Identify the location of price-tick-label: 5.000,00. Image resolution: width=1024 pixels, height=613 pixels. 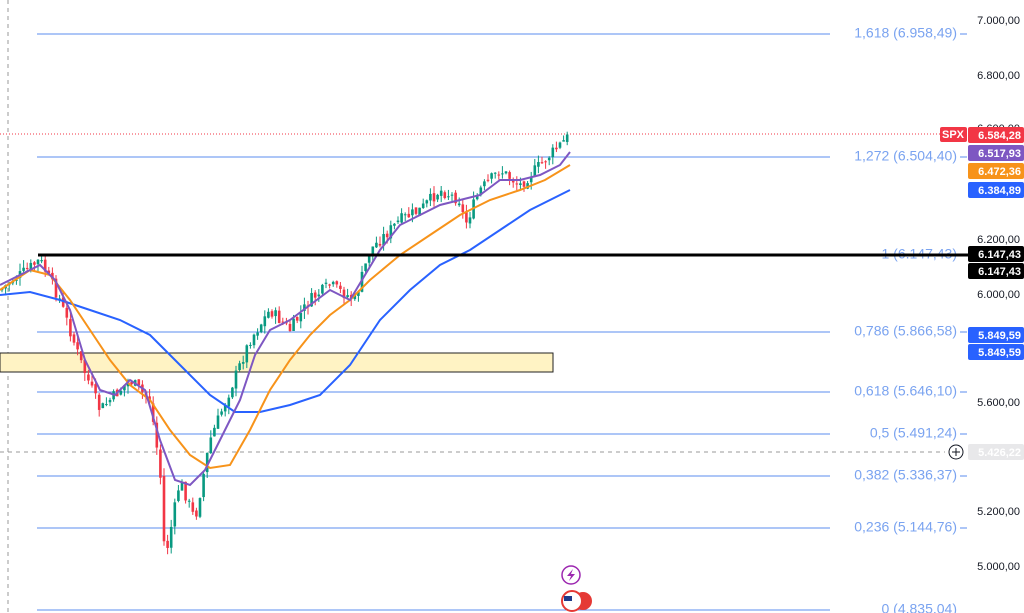
(998, 567).